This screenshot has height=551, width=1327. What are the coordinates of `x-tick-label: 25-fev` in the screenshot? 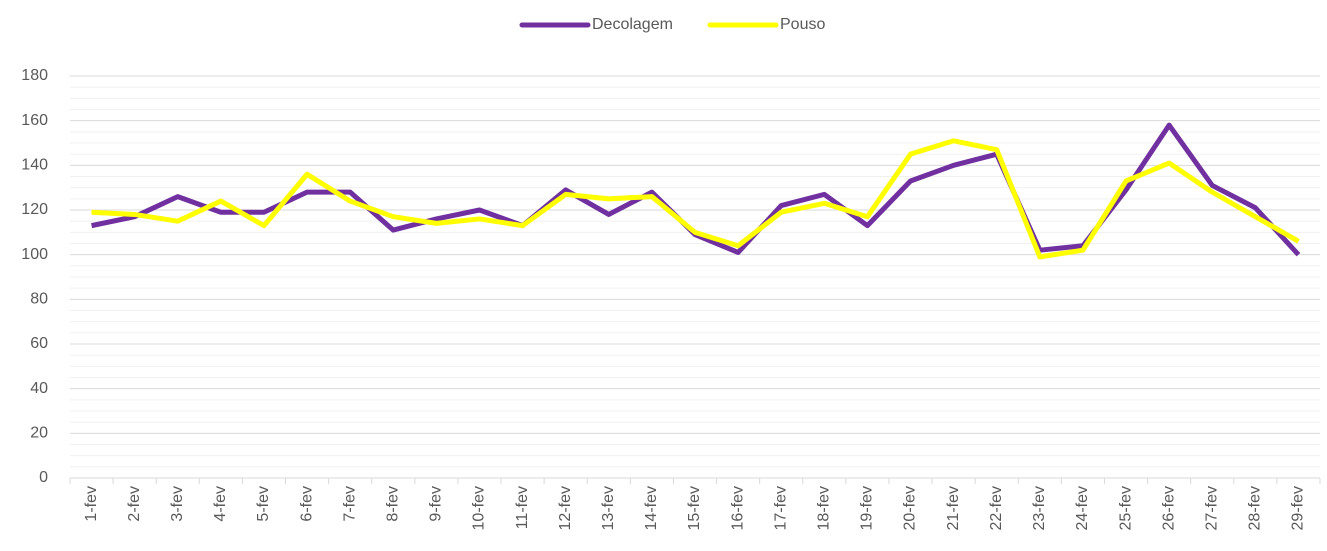 It's located at (1125, 508).